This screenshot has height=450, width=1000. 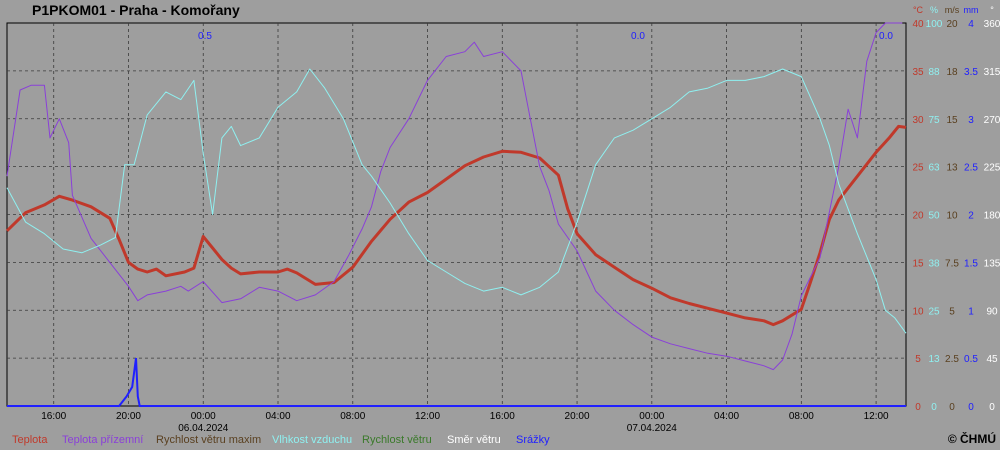 What do you see at coordinates (992, 24) in the screenshot?
I see `axis-tick-label: 360` at bounding box center [992, 24].